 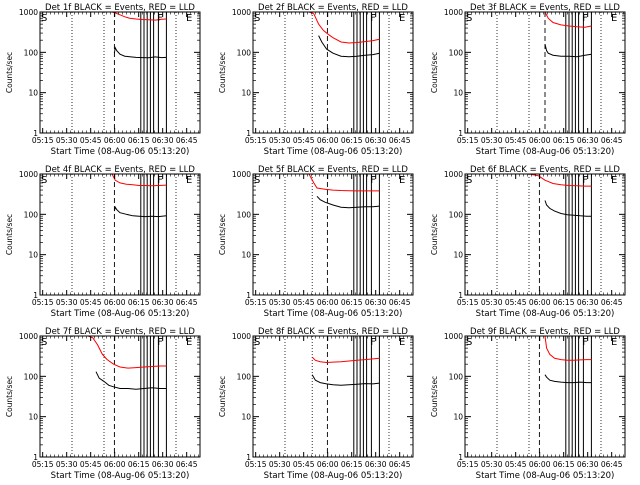 What do you see at coordinates (120, 8) in the screenshot?
I see `panel-title: Det 1f BLACK = Events, RED = LLD` at bounding box center [120, 8].